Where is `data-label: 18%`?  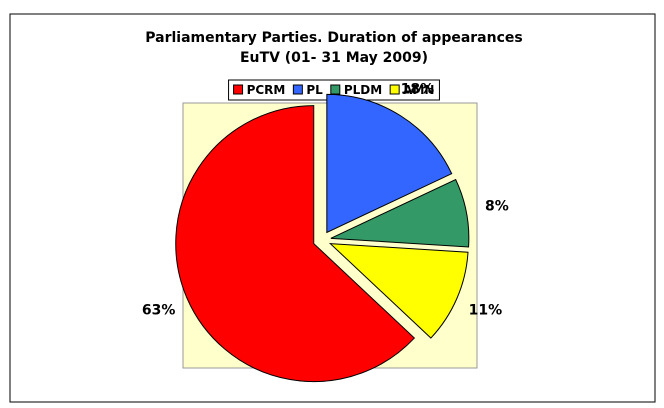
data-label: 18% is located at coordinates (418, 90).